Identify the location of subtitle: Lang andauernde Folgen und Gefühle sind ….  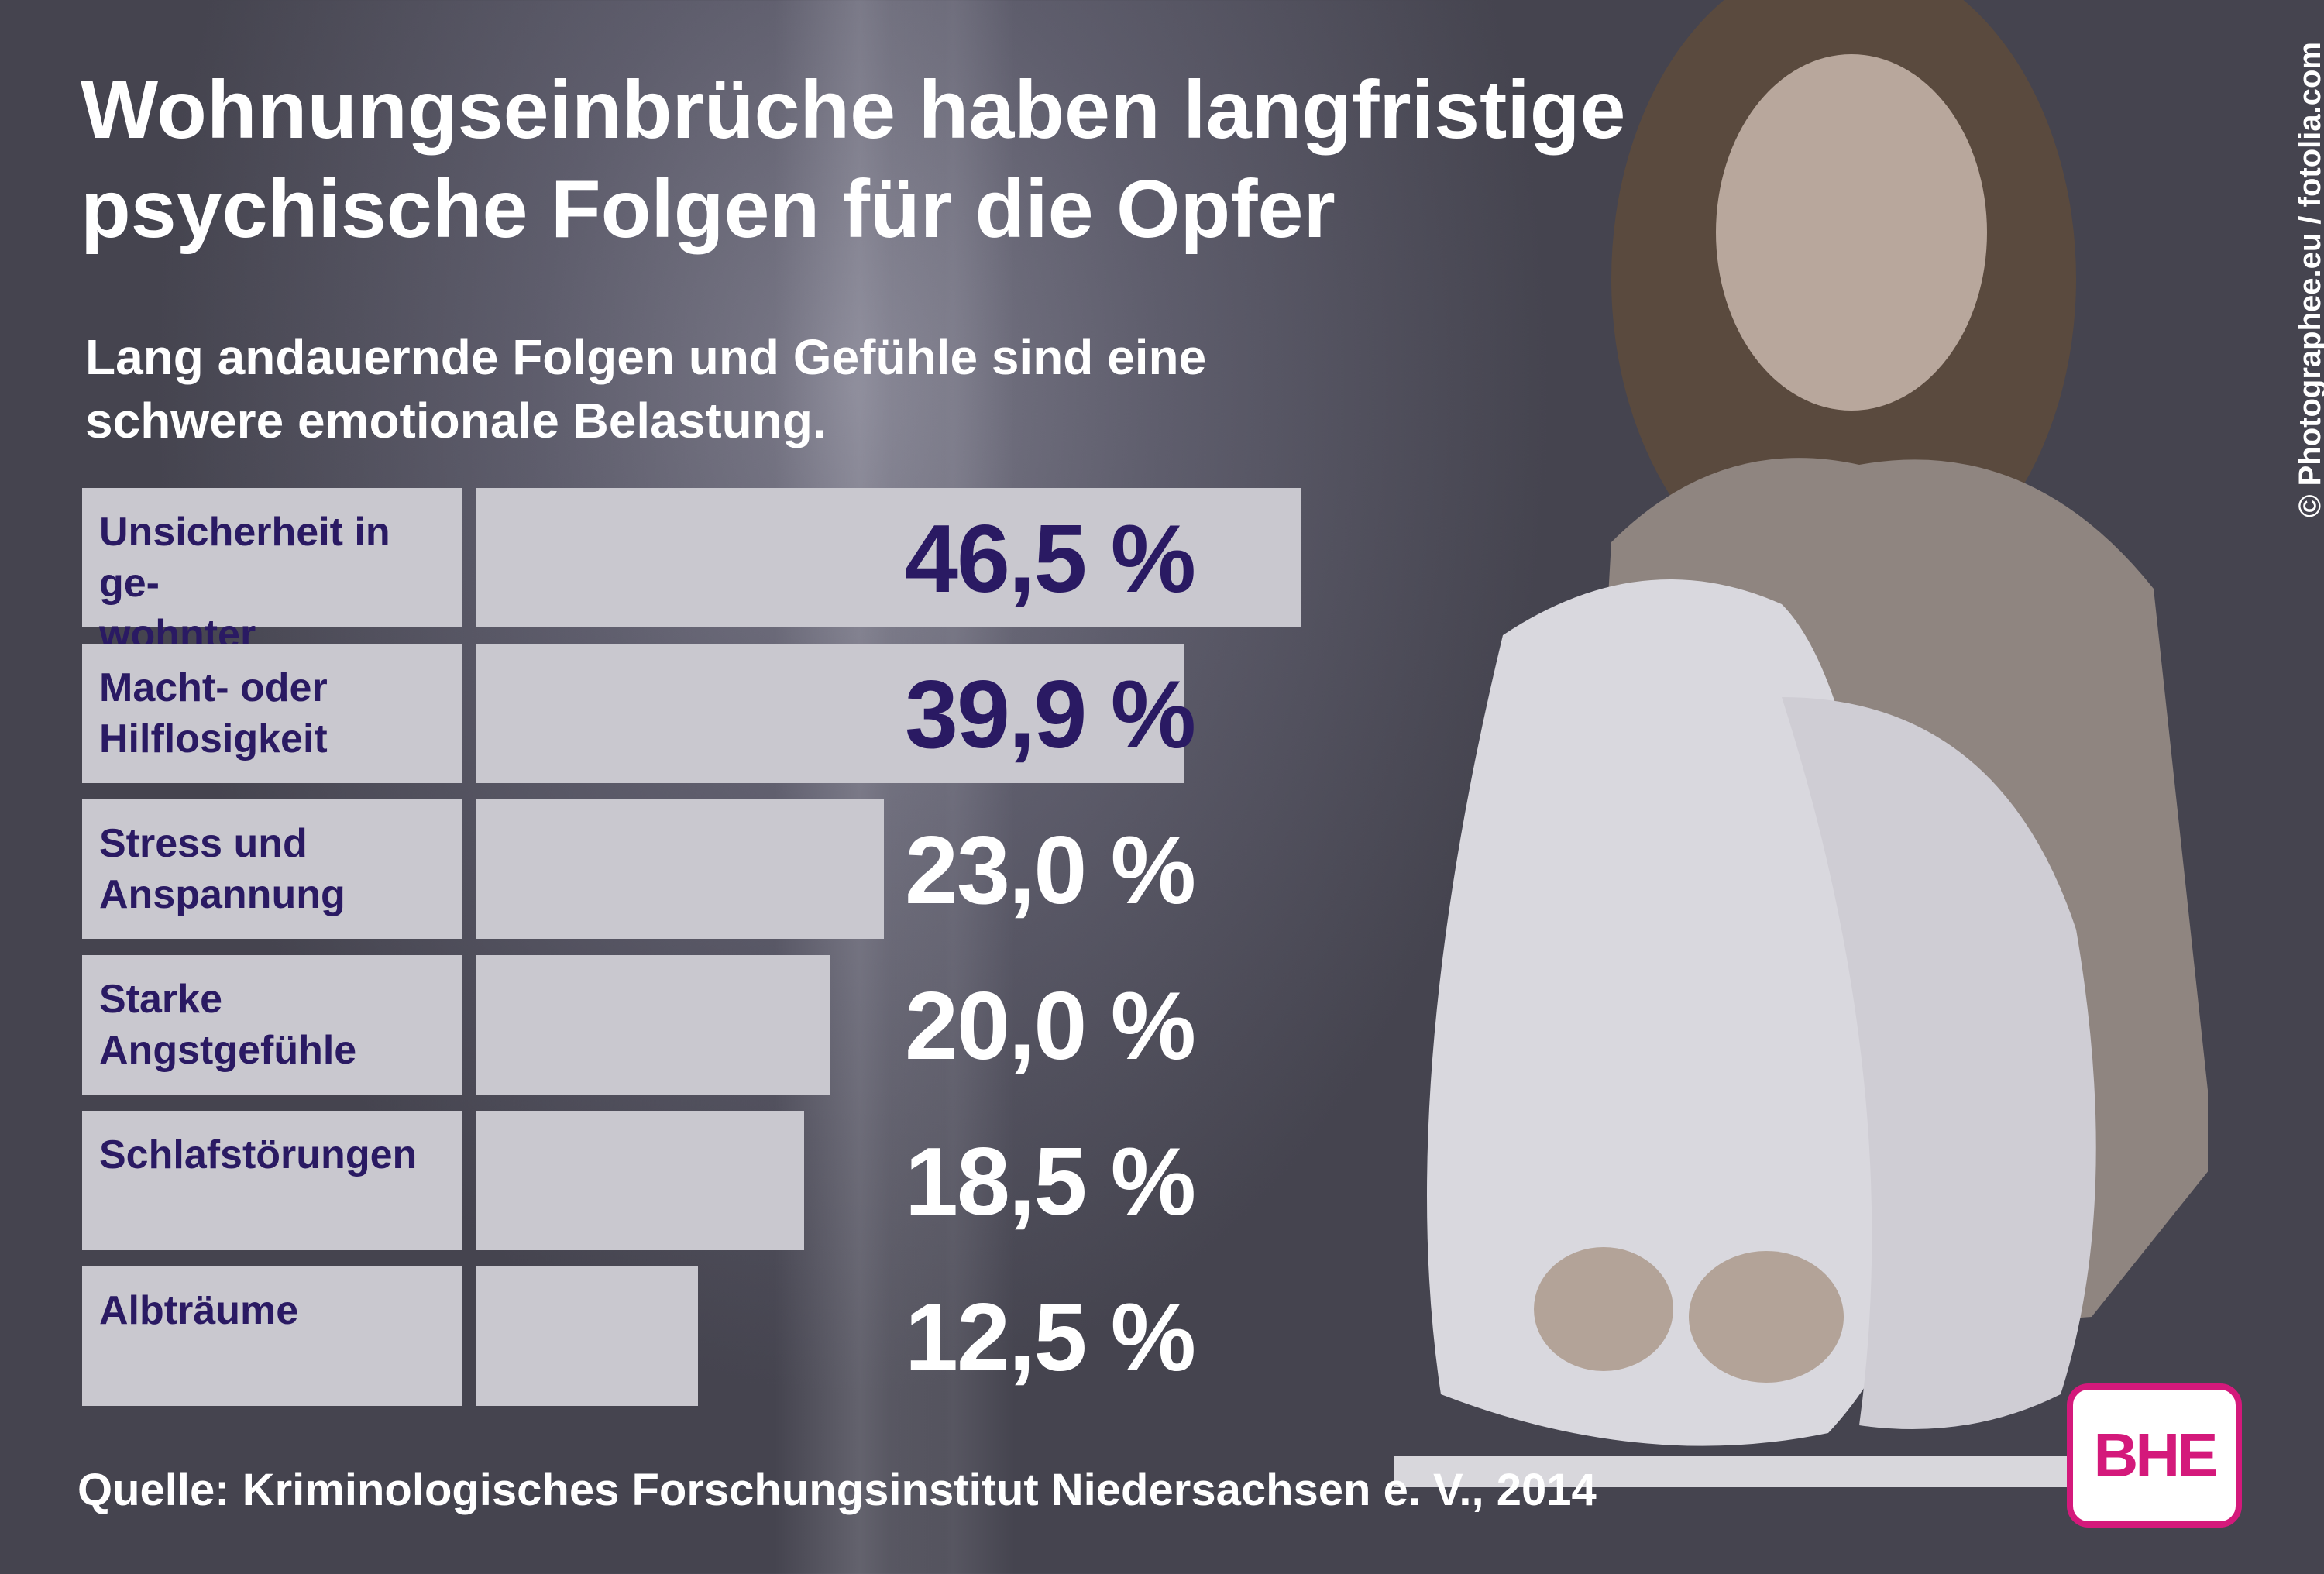
(646, 388).